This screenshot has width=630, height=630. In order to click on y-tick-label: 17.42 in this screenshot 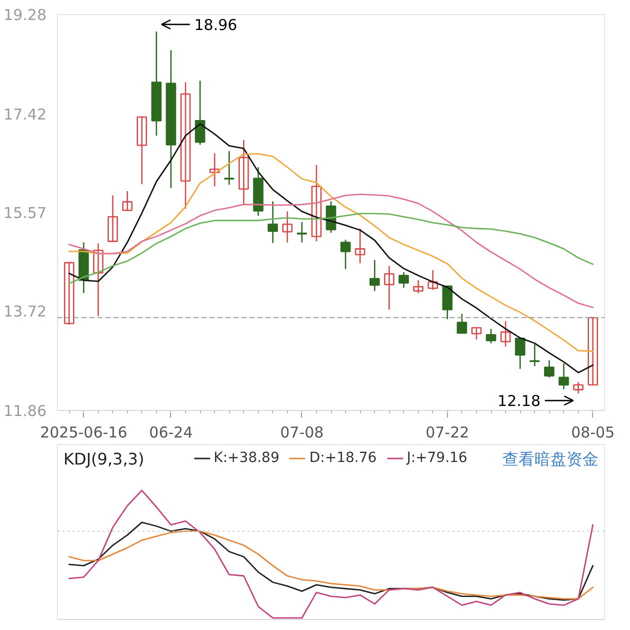, I will do `click(25, 114)`.